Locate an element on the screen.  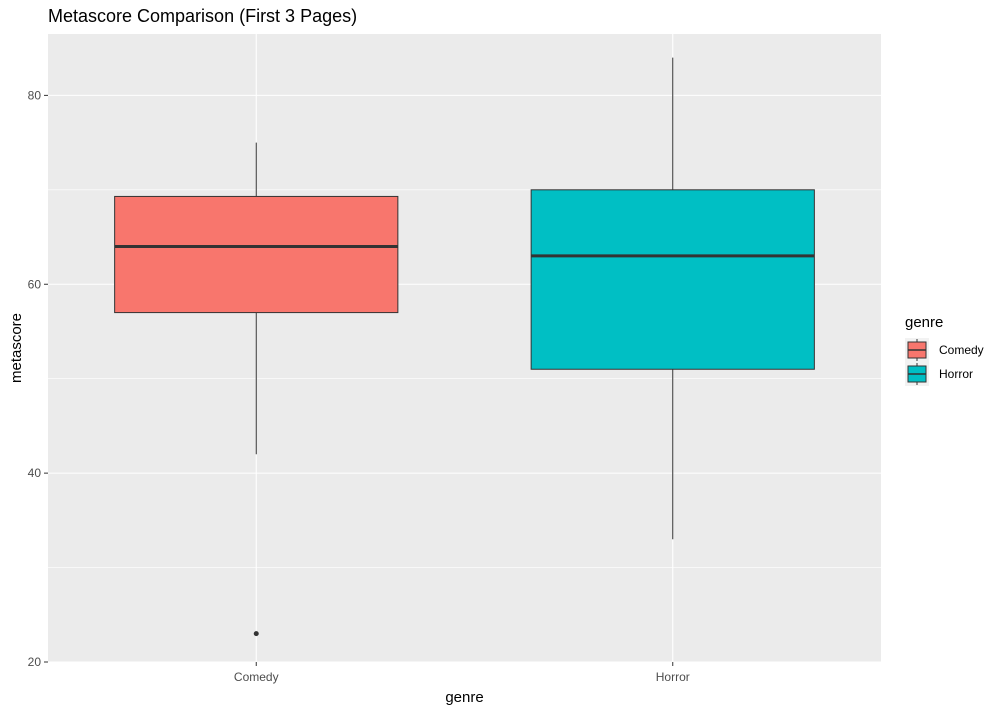
outlier-point is located at coordinates (256, 634).